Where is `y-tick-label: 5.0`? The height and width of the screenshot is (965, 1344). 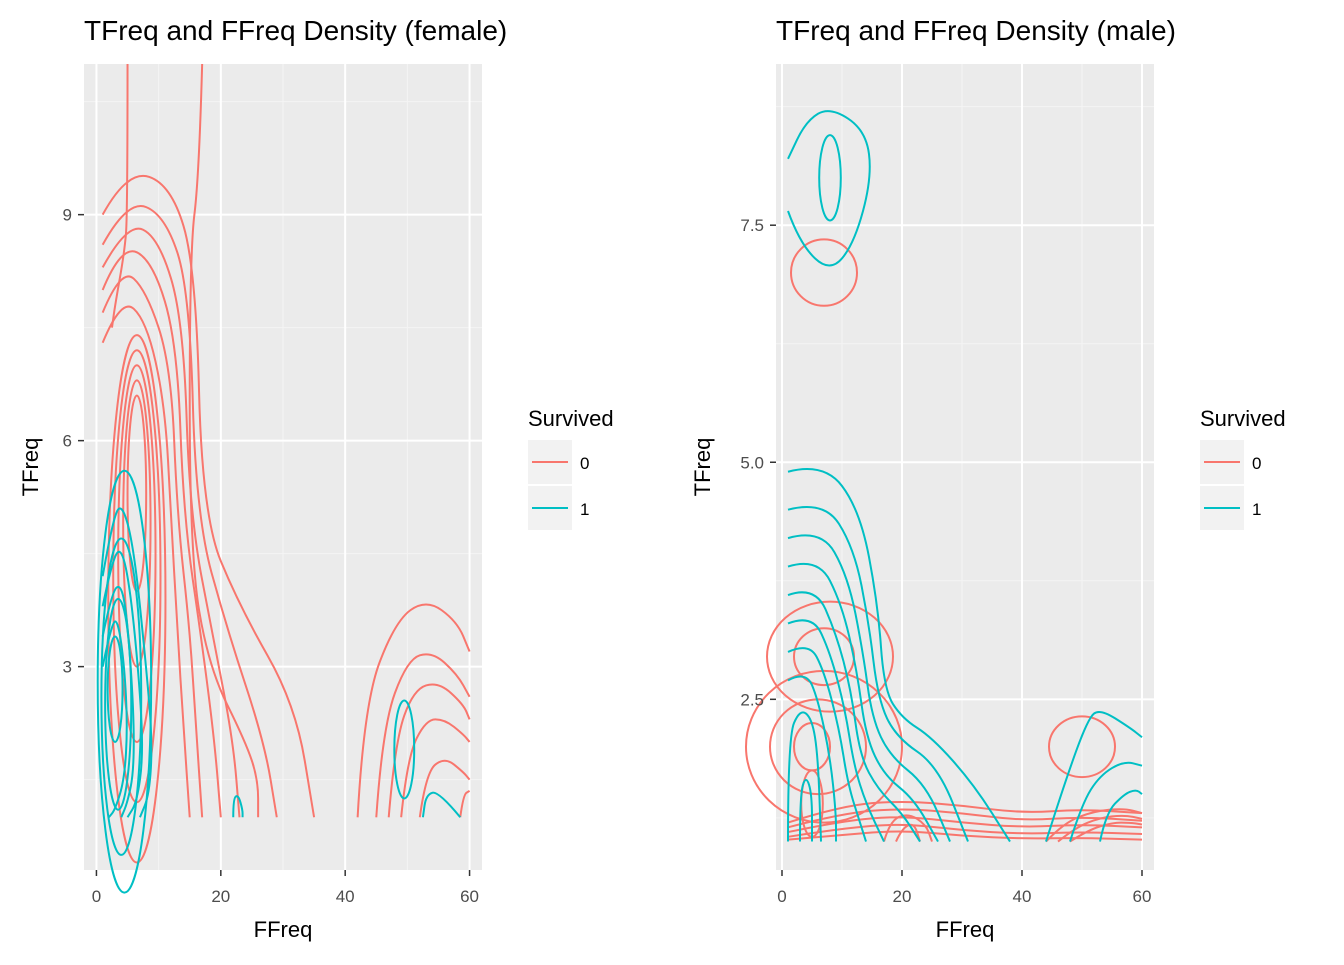
y-tick-label: 5.0 is located at coordinates (752, 462).